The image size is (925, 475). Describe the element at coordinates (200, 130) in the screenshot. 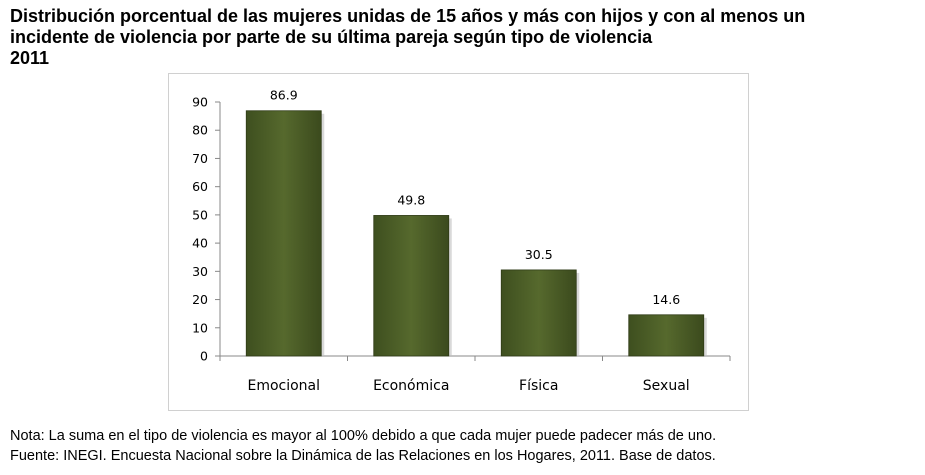

I see `y-tick-label: 80` at that location.